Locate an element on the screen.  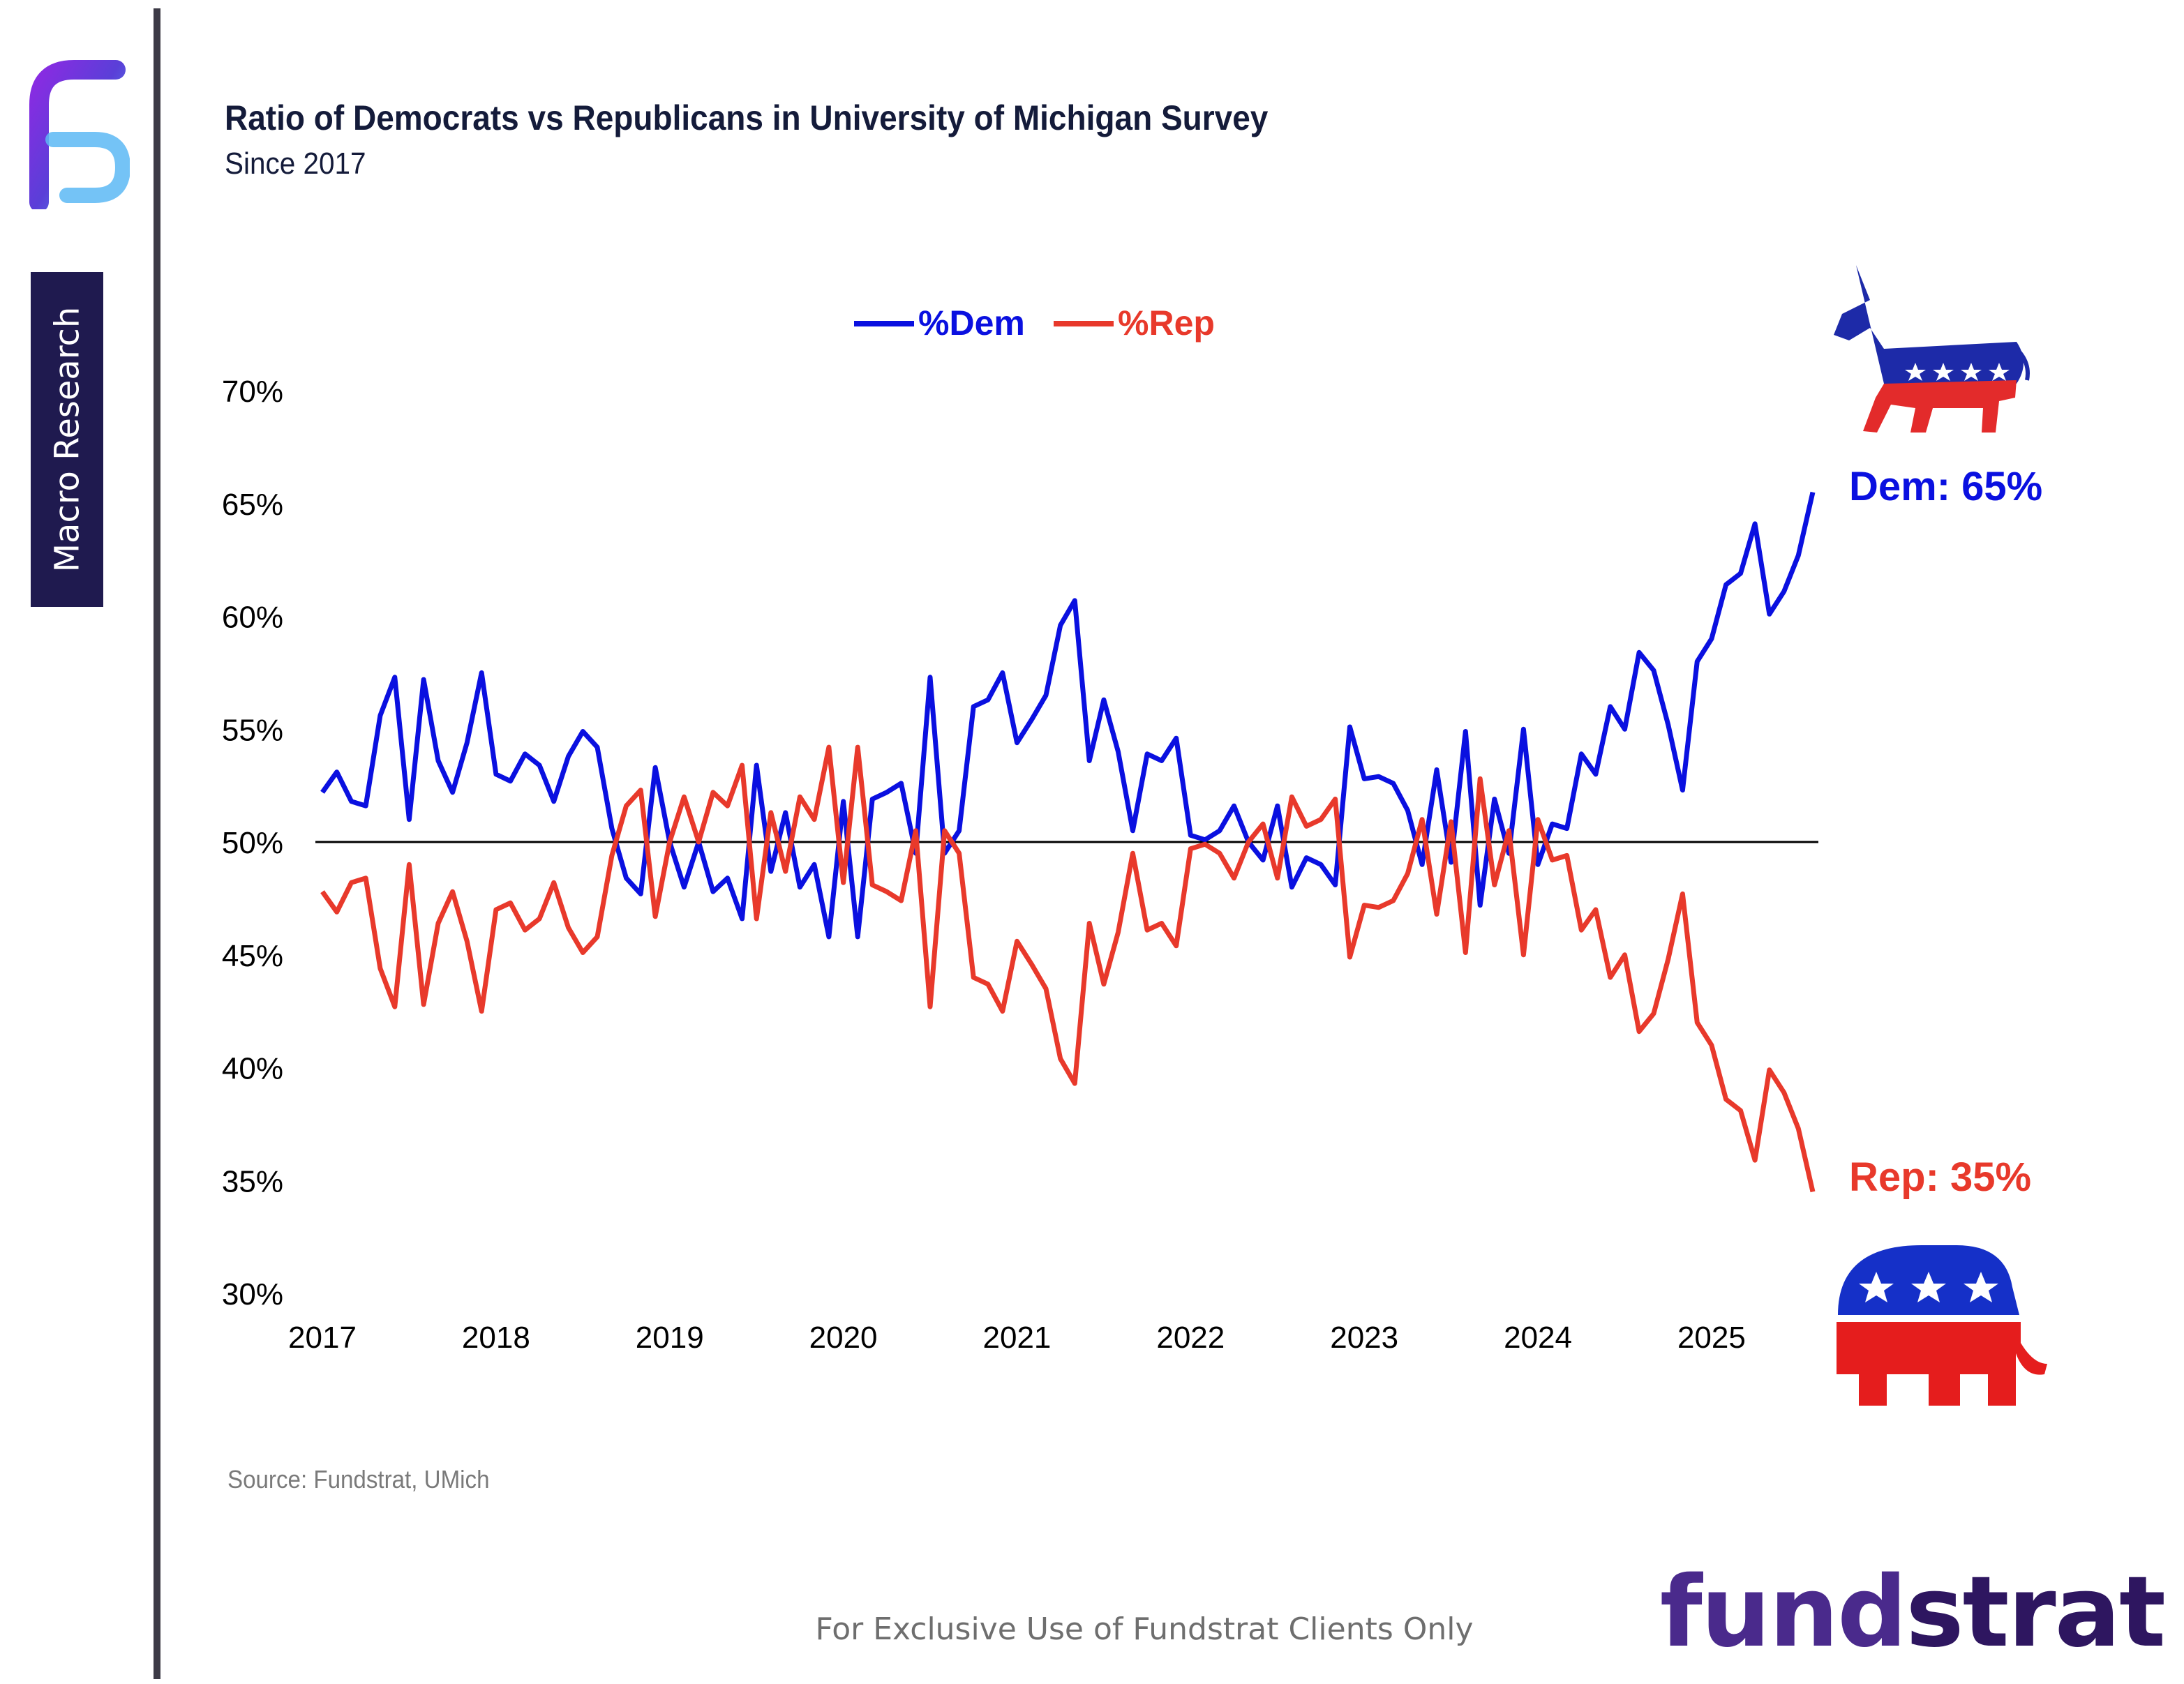
y-tick-label: 65% is located at coordinates (253, 505).